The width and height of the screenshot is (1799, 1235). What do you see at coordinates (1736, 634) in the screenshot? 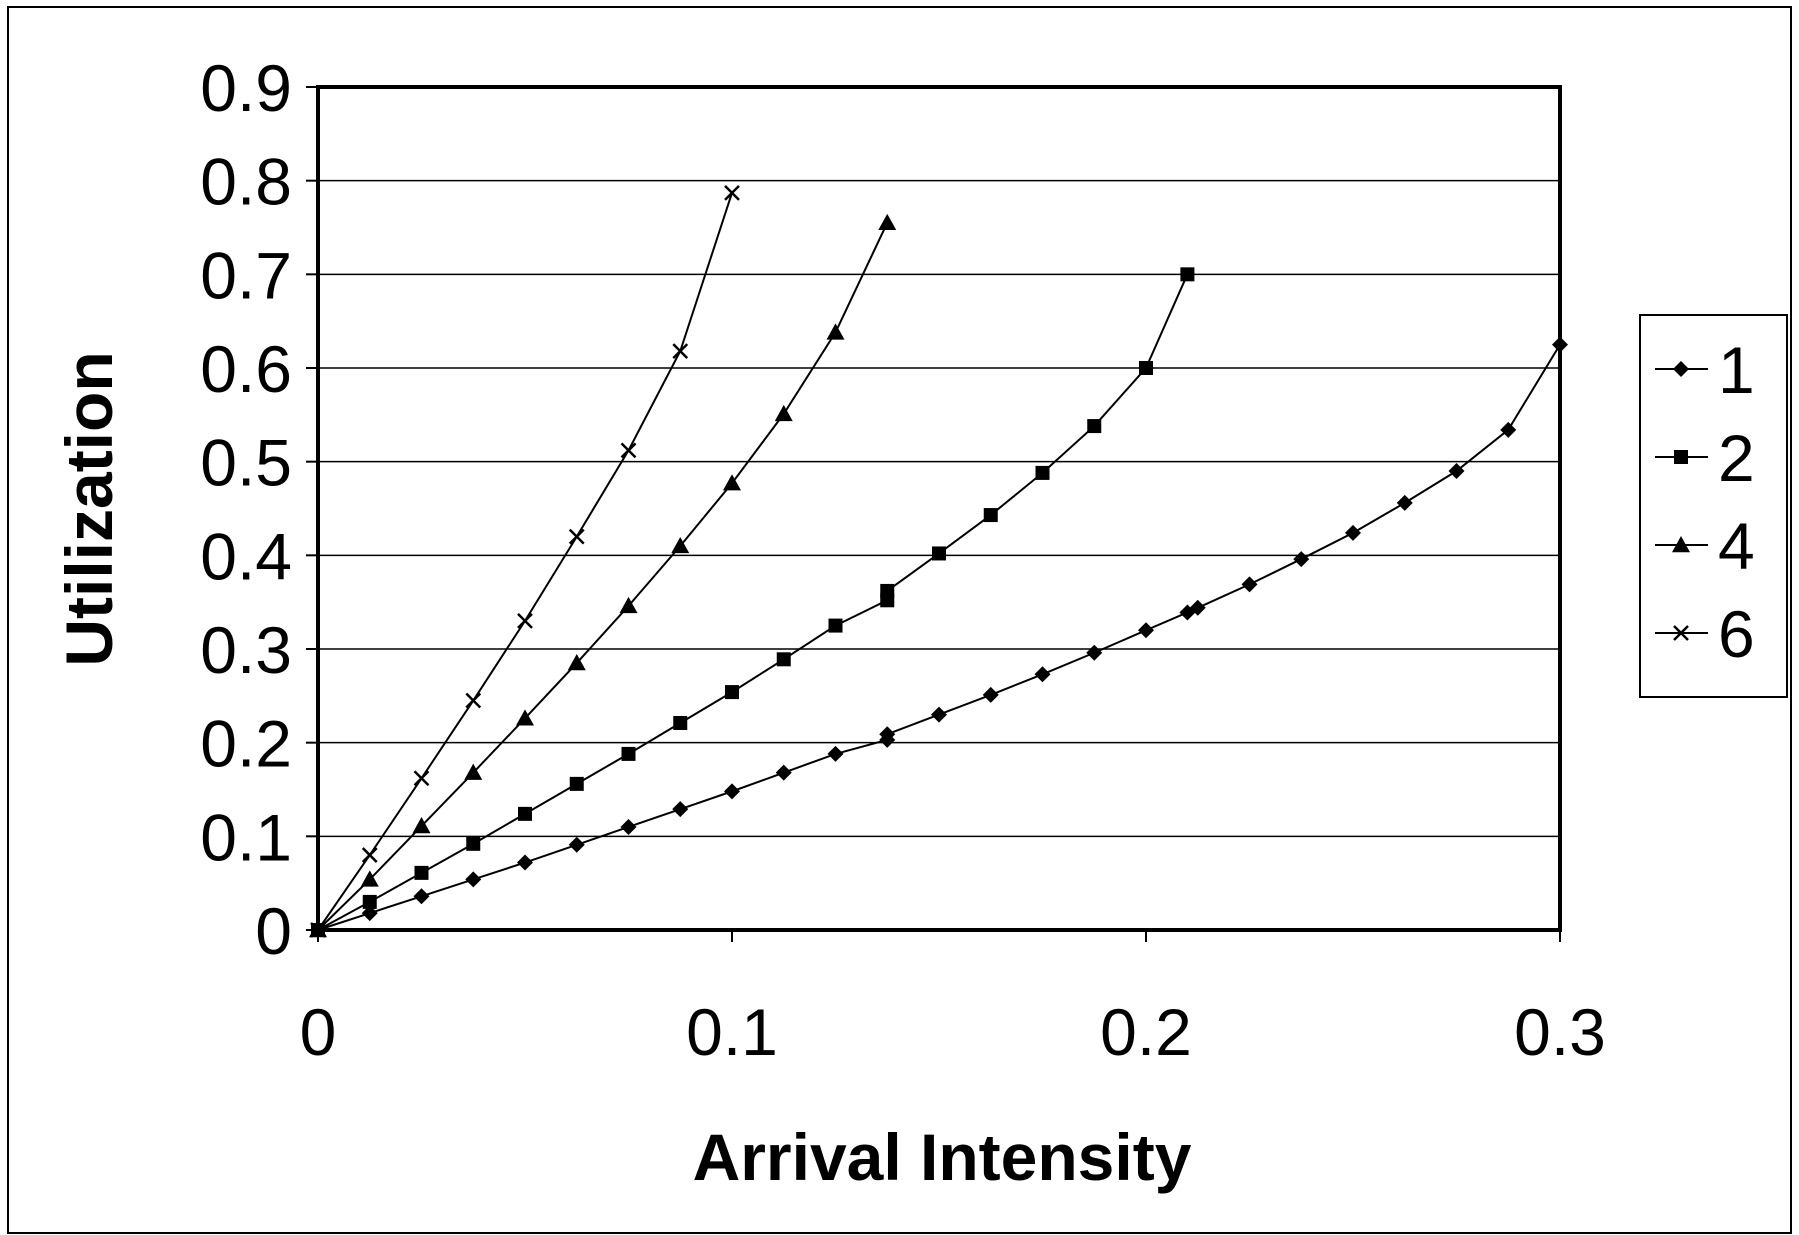
I see `legend-label: 6` at bounding box center [1736, 634].